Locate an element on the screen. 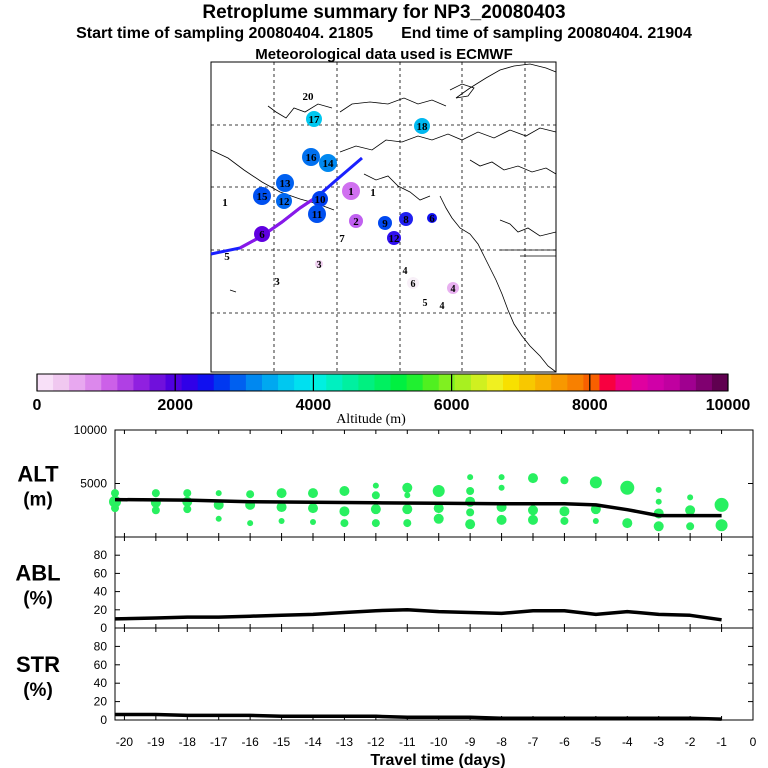  y-tick-label: 40 is located at coordinates (101, 683).